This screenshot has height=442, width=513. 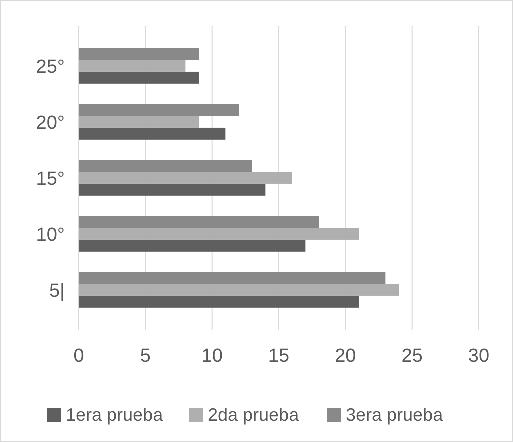 I want to click on legend-label: 3era prueba, so click(x=395, y=415).